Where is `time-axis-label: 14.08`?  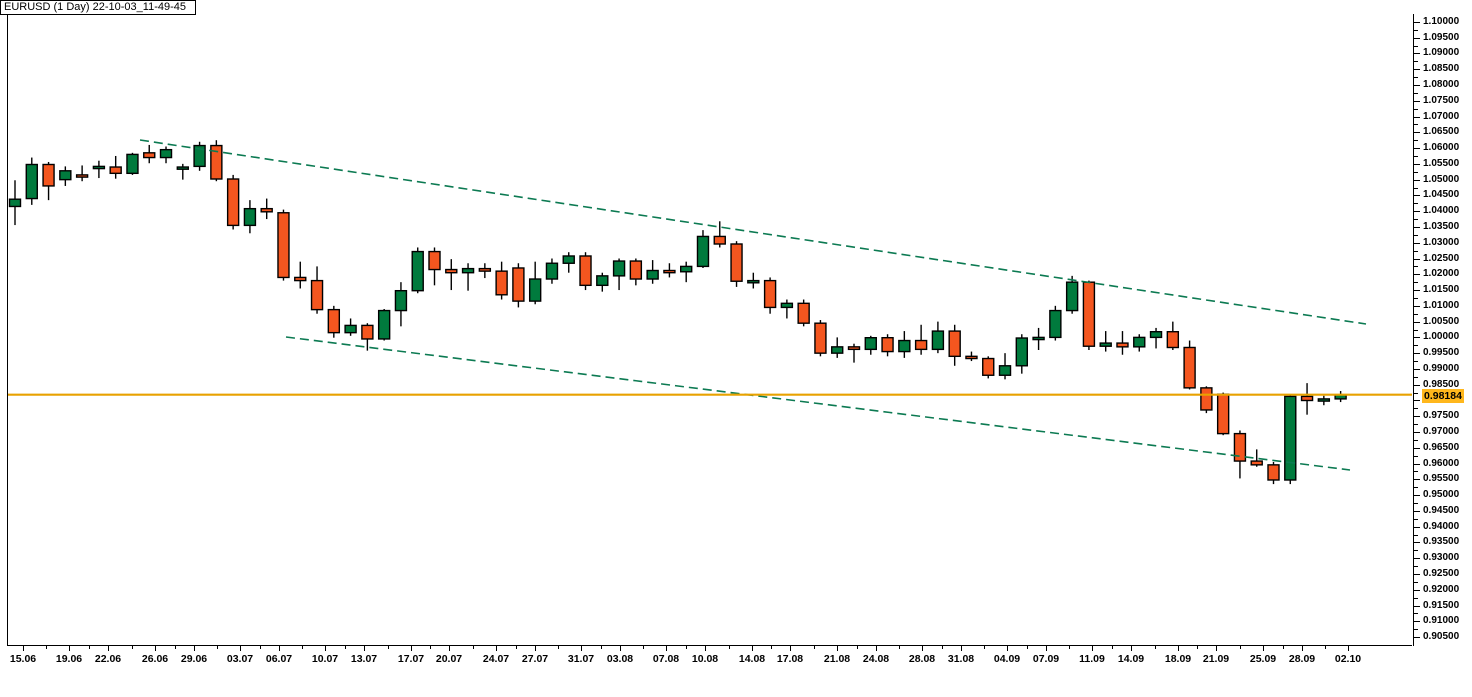
time-axis-label: 14.08 is located at coordinates (752, 659).